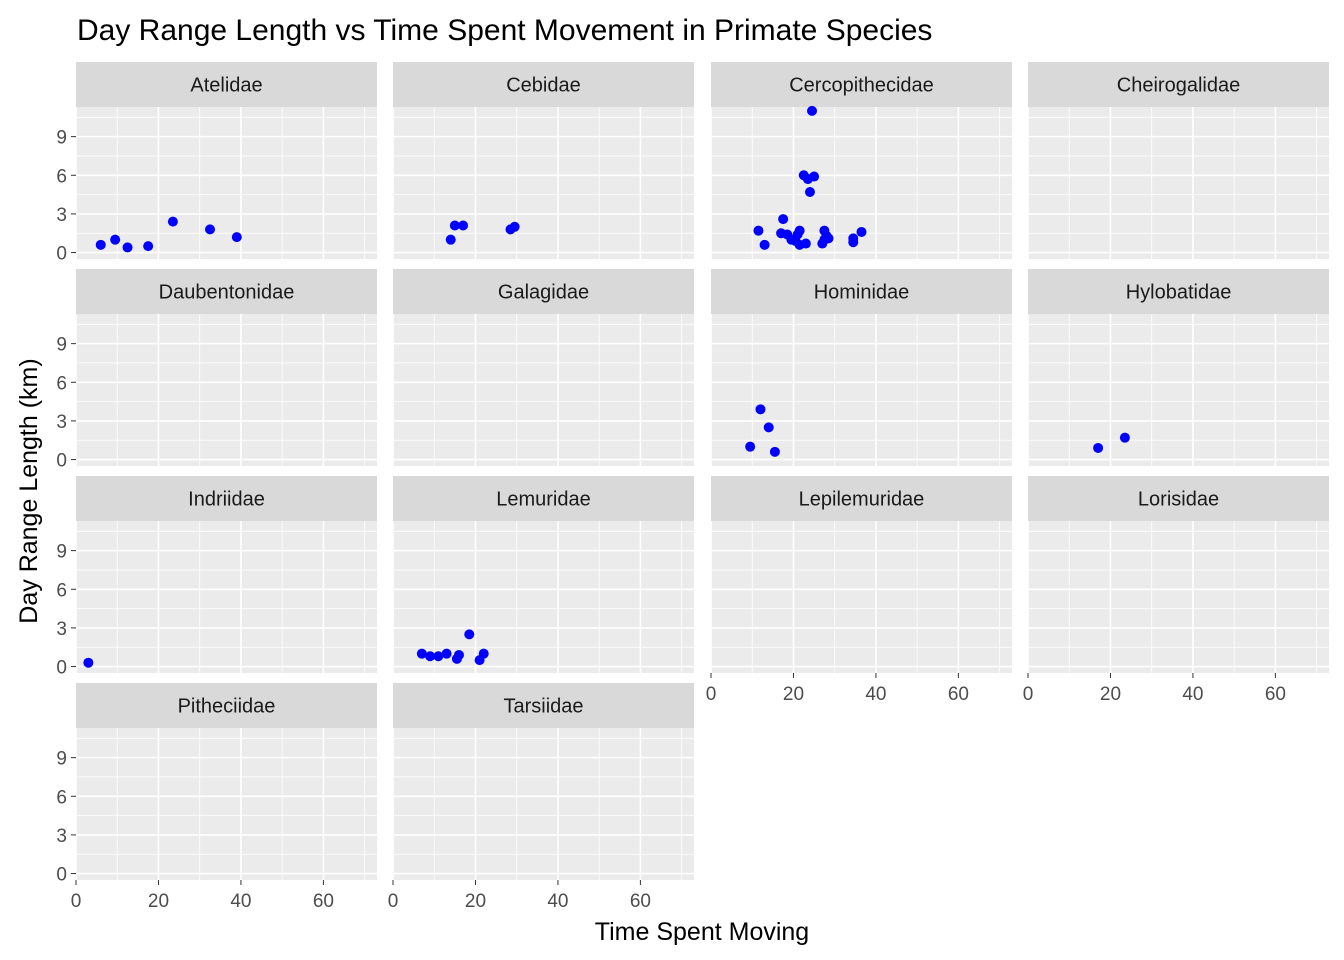 Image resolution: width=1344 pixels, height=960 pixels. I want to click on facet-tarsiidae: Tarsiidae 0 20 40 60, so click(541, 797).